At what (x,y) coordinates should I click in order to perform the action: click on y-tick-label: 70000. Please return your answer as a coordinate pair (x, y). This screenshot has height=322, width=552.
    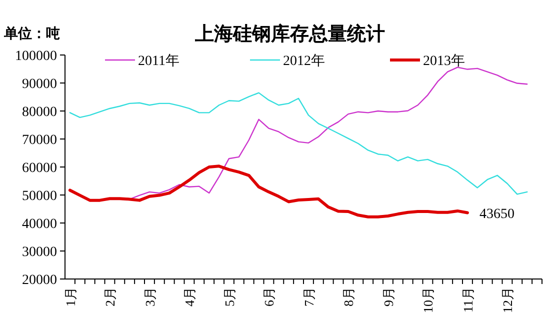
    Looking at the image, I should click on (39, 140).